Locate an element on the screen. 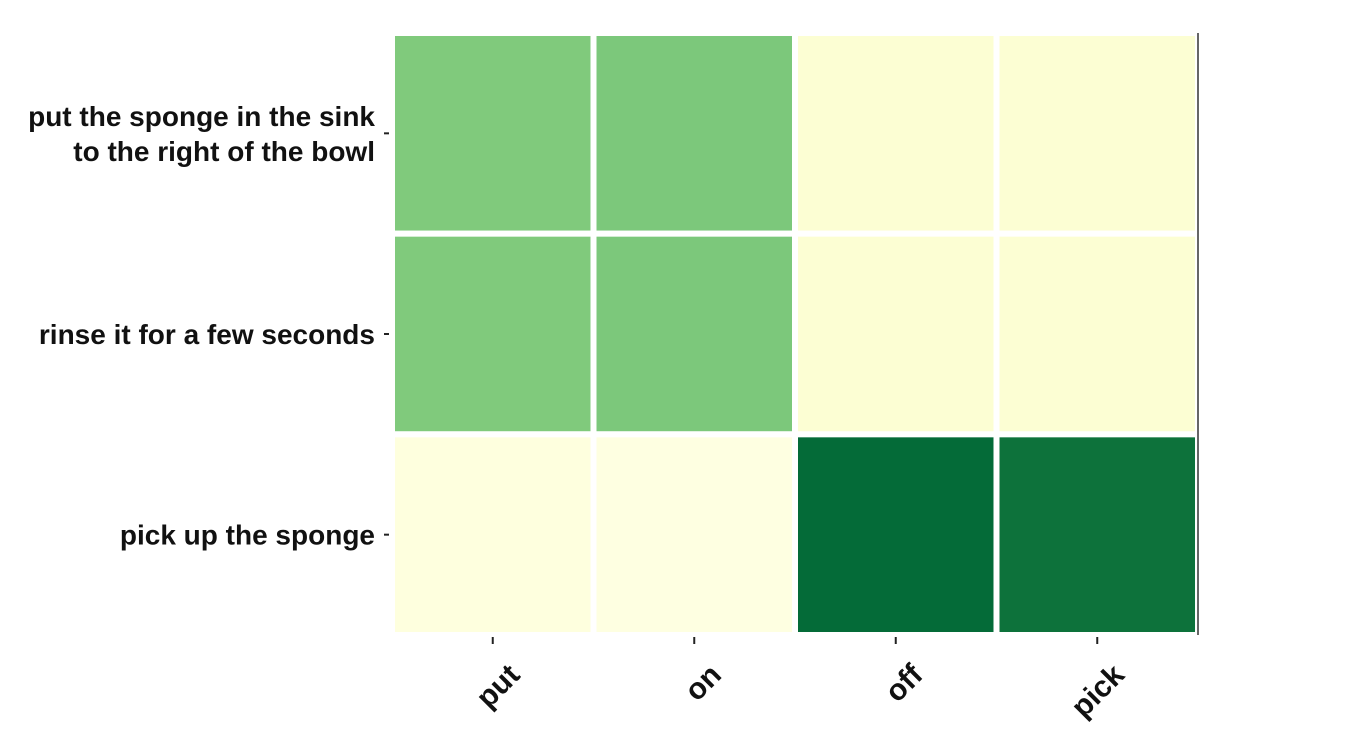  heatmap-cell-r2-c1 is located at coordinates (694, 535).